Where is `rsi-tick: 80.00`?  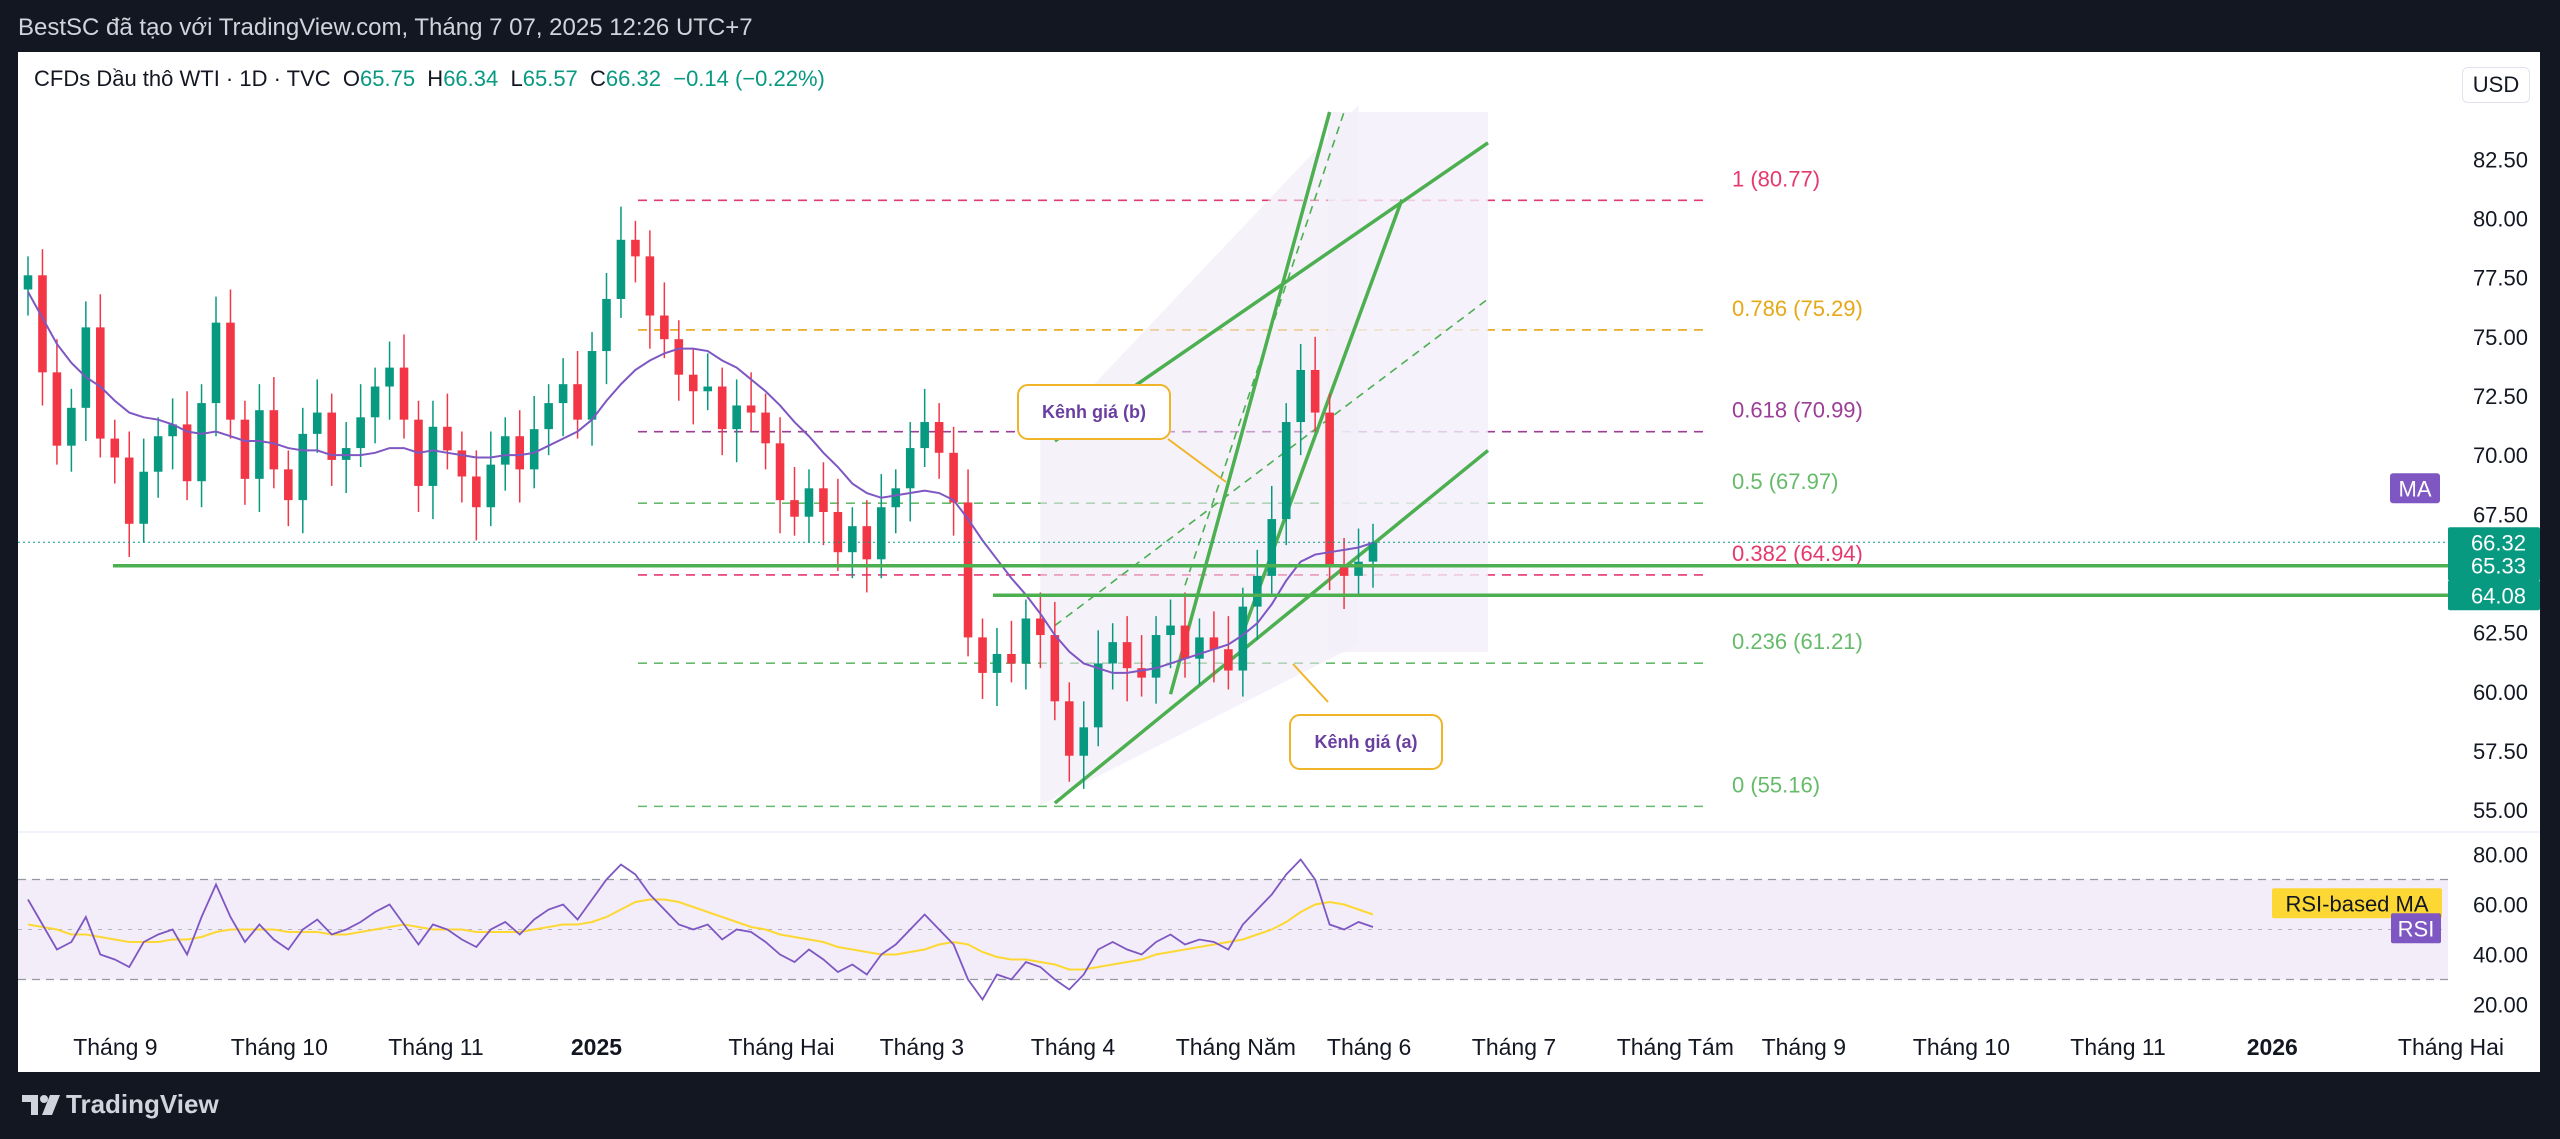
rsi-tick: 80.00 is located at coordinates (2500, 855).